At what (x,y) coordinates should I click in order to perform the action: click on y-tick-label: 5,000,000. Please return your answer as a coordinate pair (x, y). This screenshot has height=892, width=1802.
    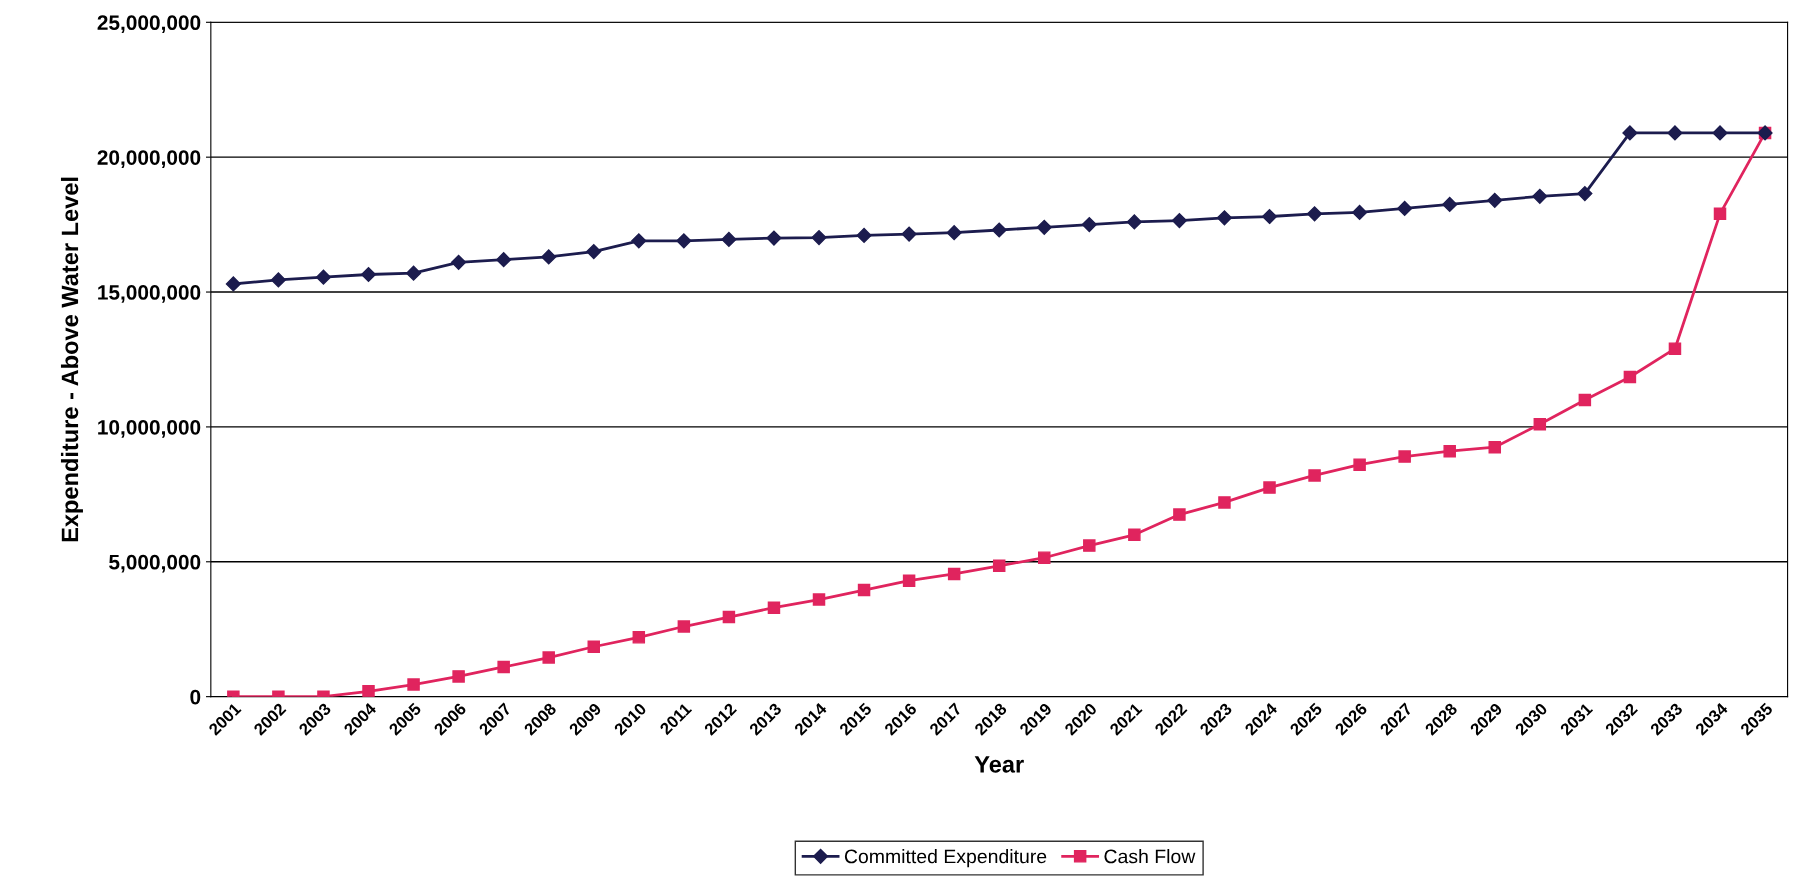
    Looking at the image, I should click on (155, 563).